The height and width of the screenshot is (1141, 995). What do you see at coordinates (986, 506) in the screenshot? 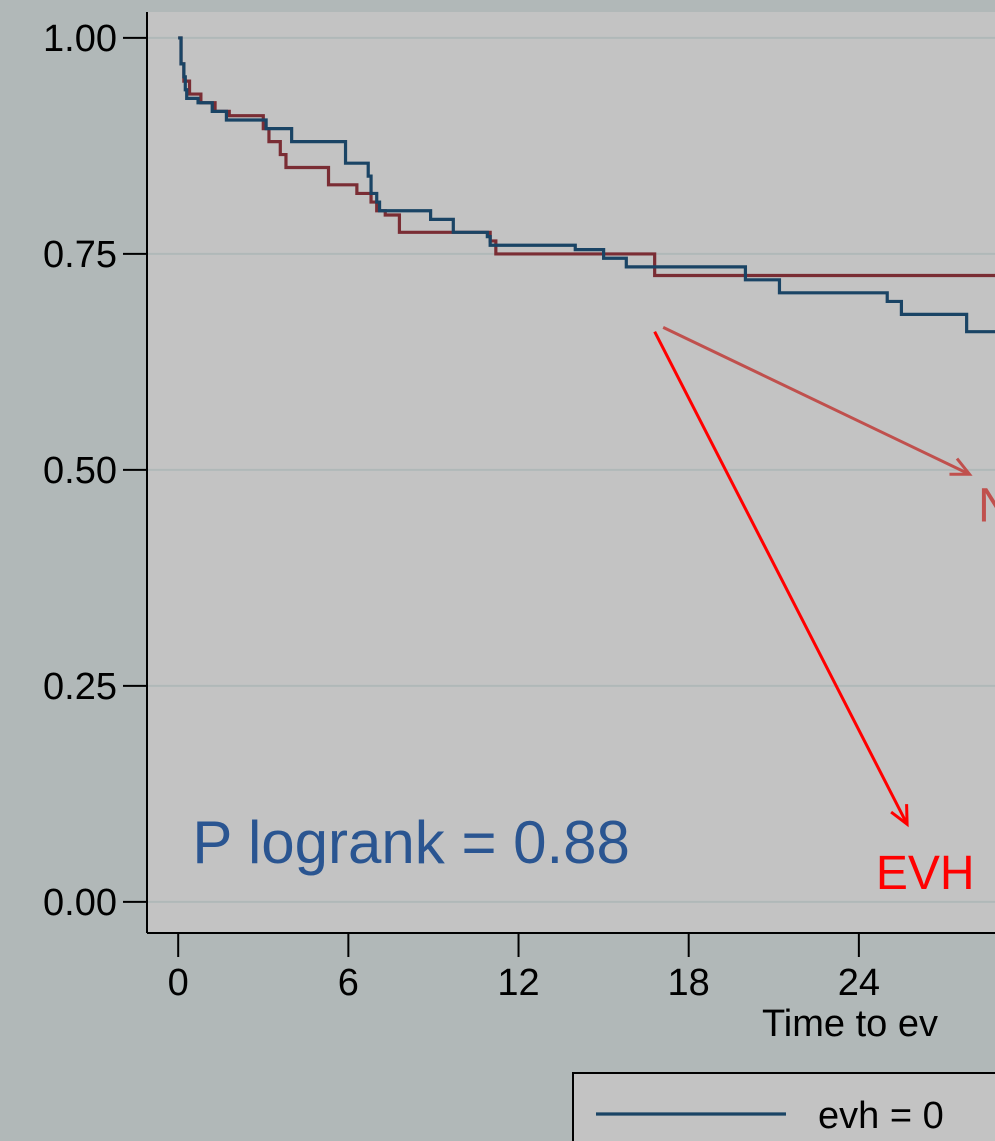
I see `annotation-2: N` at bounding box center [986, 506].